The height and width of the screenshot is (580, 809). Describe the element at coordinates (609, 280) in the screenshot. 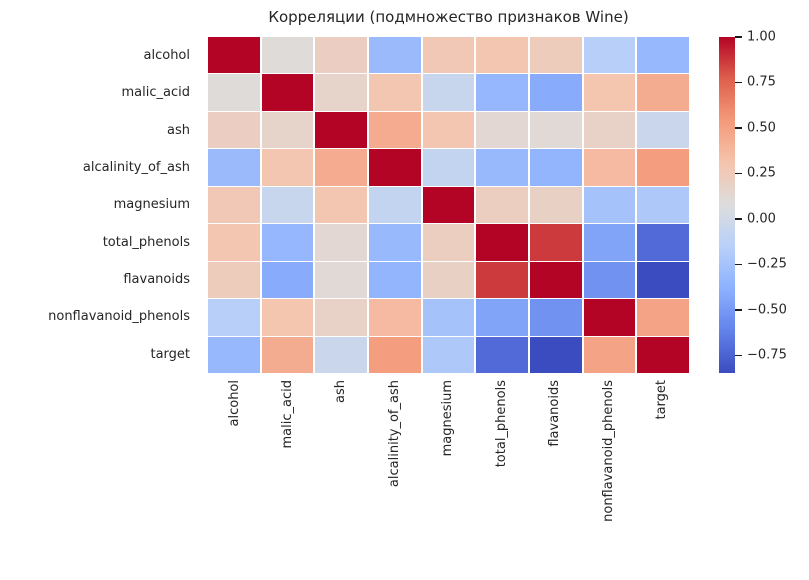

I see `heatmap-cell-flavanoids-nonflavanoid_phenols` at that location.